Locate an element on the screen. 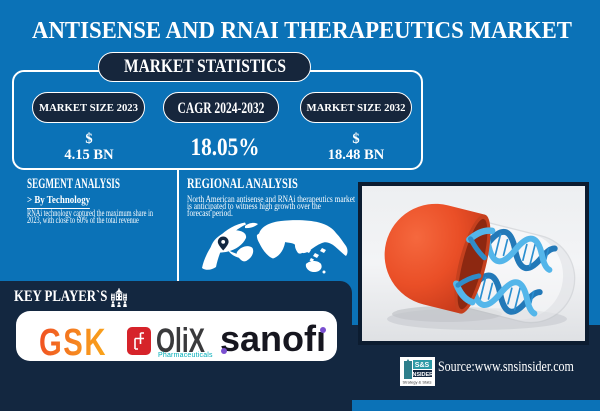 The height and width of the screenshot is (411, 600). svg-text: Strategy & Stats is located at coordinates (417, 382).